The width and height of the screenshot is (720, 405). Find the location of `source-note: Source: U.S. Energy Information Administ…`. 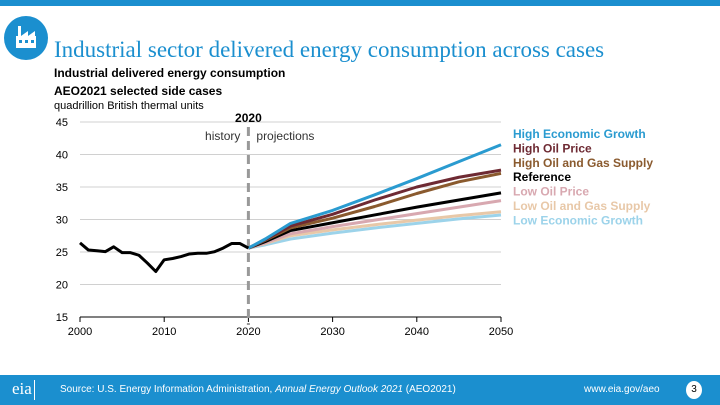

source-note: Source: U.S. Energy Information Administ… is located at coordinates (258, 389).